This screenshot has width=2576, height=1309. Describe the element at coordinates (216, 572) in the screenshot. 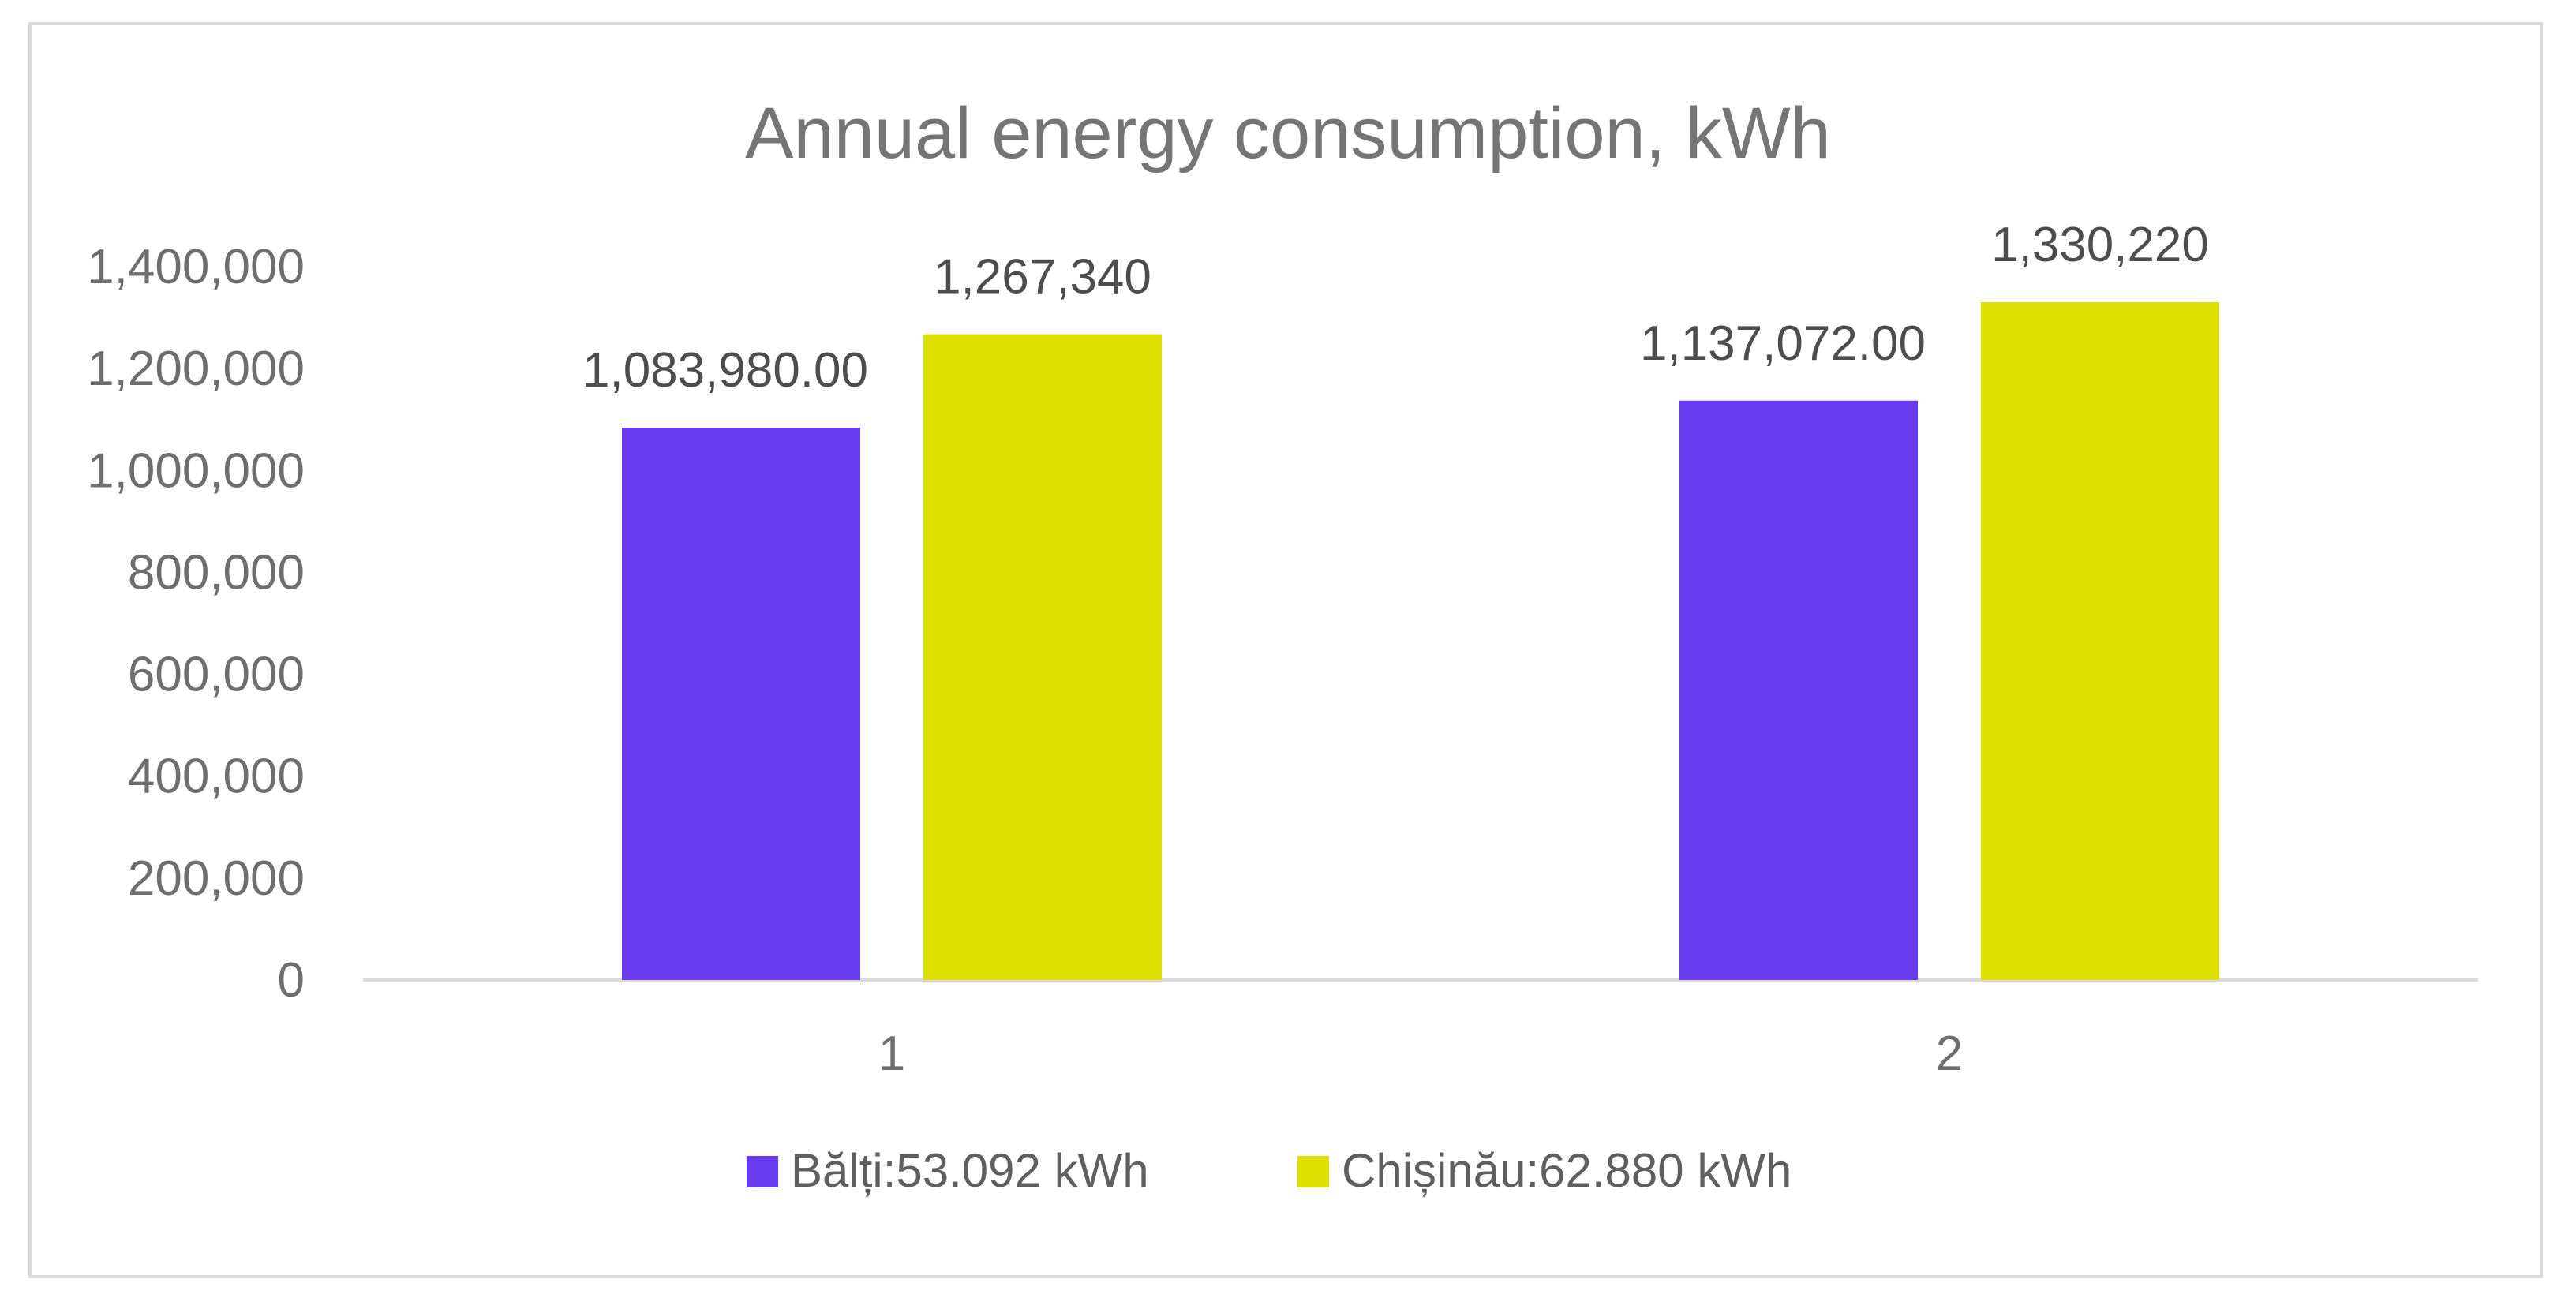

I see `y-tick-label: 800,000` at that location.